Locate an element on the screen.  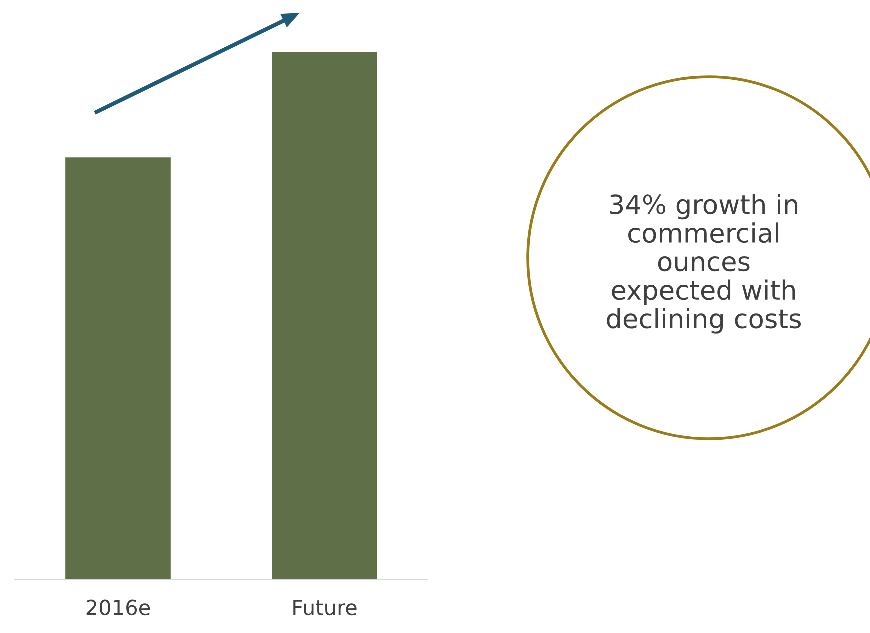
x-tick-label: 2016e is located at coordinates (118, 608).